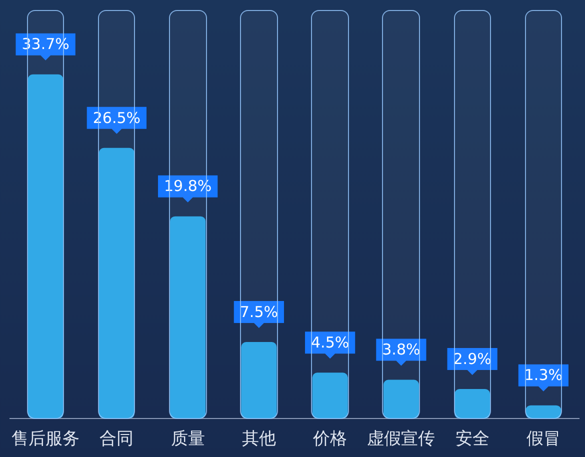  Describe the element at coordinates (259, 439) in the screenshot. I see `x-tick-label: 其他` at that location.